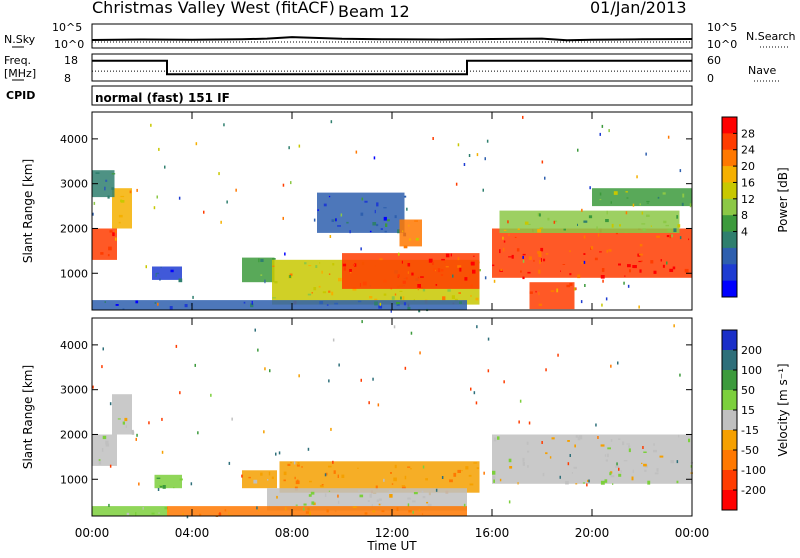 Image resolution: width=800 pixels, height=558 pixels. Describe the element at coordinates (710, 78) in the screenshot. I see `nave-tick-bottom: 0` at that location.